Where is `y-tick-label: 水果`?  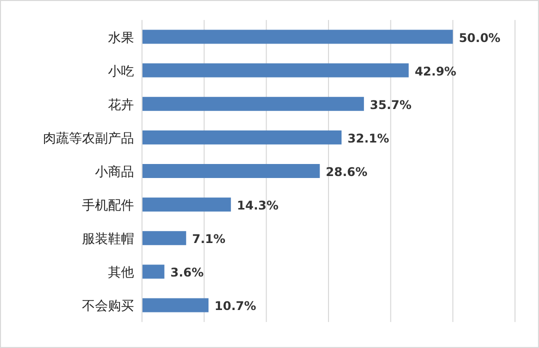 y-tick-label: 水果 is located at coordinates (121, 38).